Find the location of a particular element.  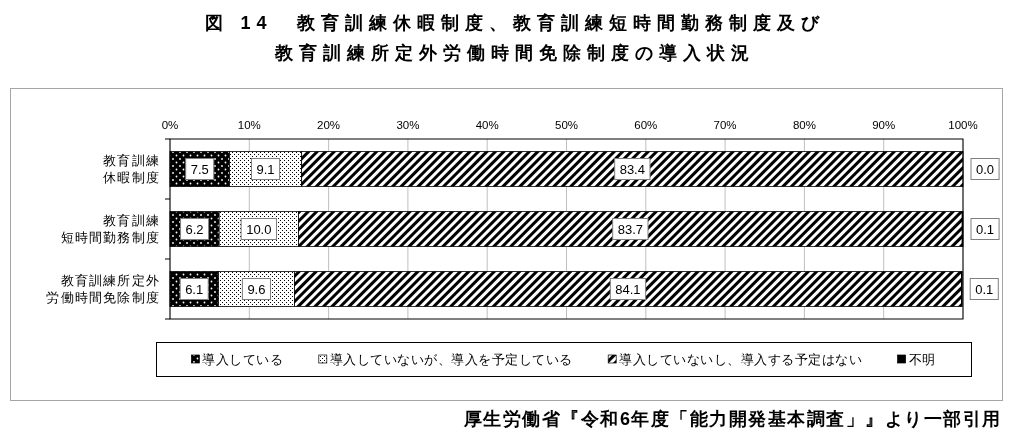

data-label: 7.5 is located at coordinates (199, 169).